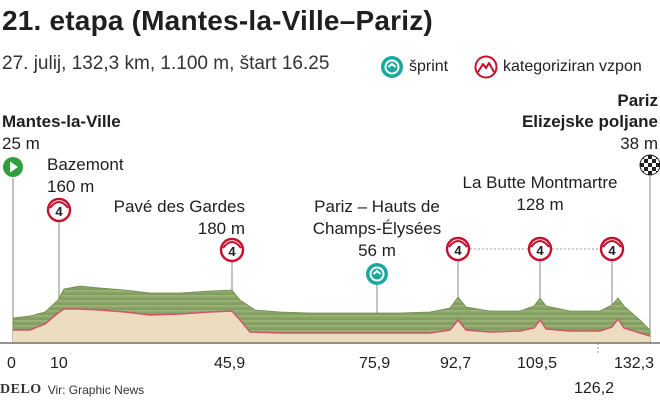  What do you see at coordinates (230, 363) in the screenshot?
I see `km-marker: 45,9` at bounding box center [230, 363].